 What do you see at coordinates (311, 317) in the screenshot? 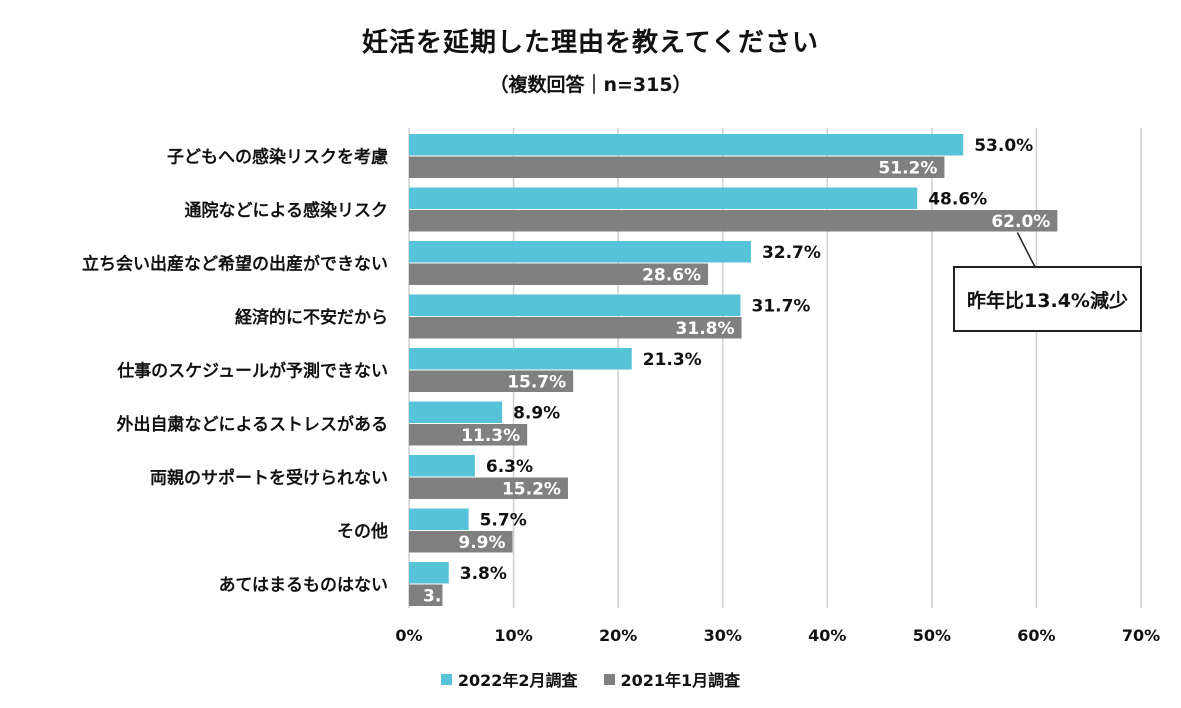
I see `category-label: 経済的に不安だから` at bounding box center [311, 317].